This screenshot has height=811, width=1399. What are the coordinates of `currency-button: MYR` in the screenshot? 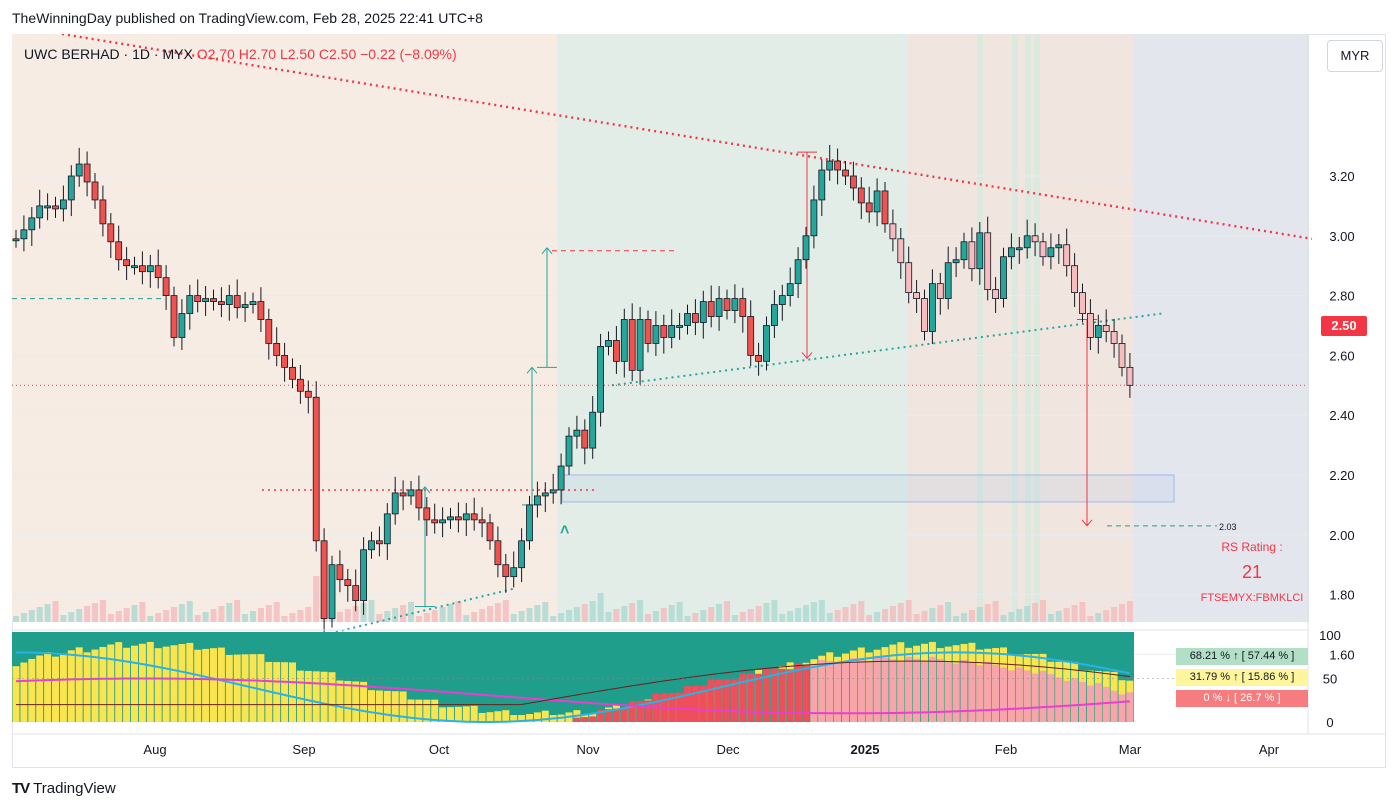 It's located at (1355, 56).